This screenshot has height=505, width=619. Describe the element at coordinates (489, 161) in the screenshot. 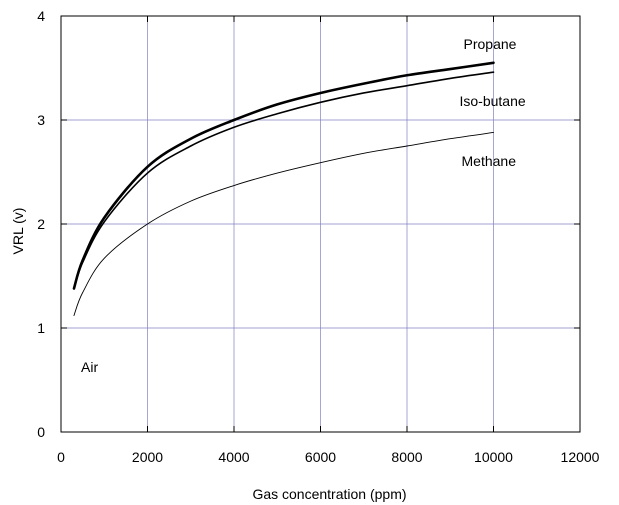

I see `series-label-methane: Methane` at that location.